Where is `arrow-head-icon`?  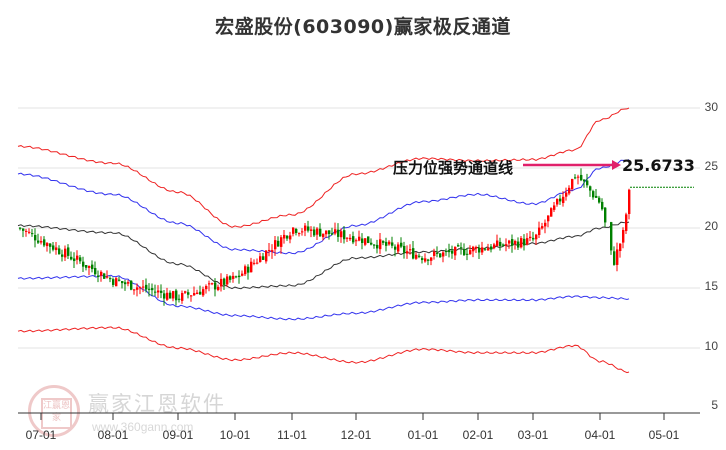
arrow-head-icon is located at coordinates (616, 165).